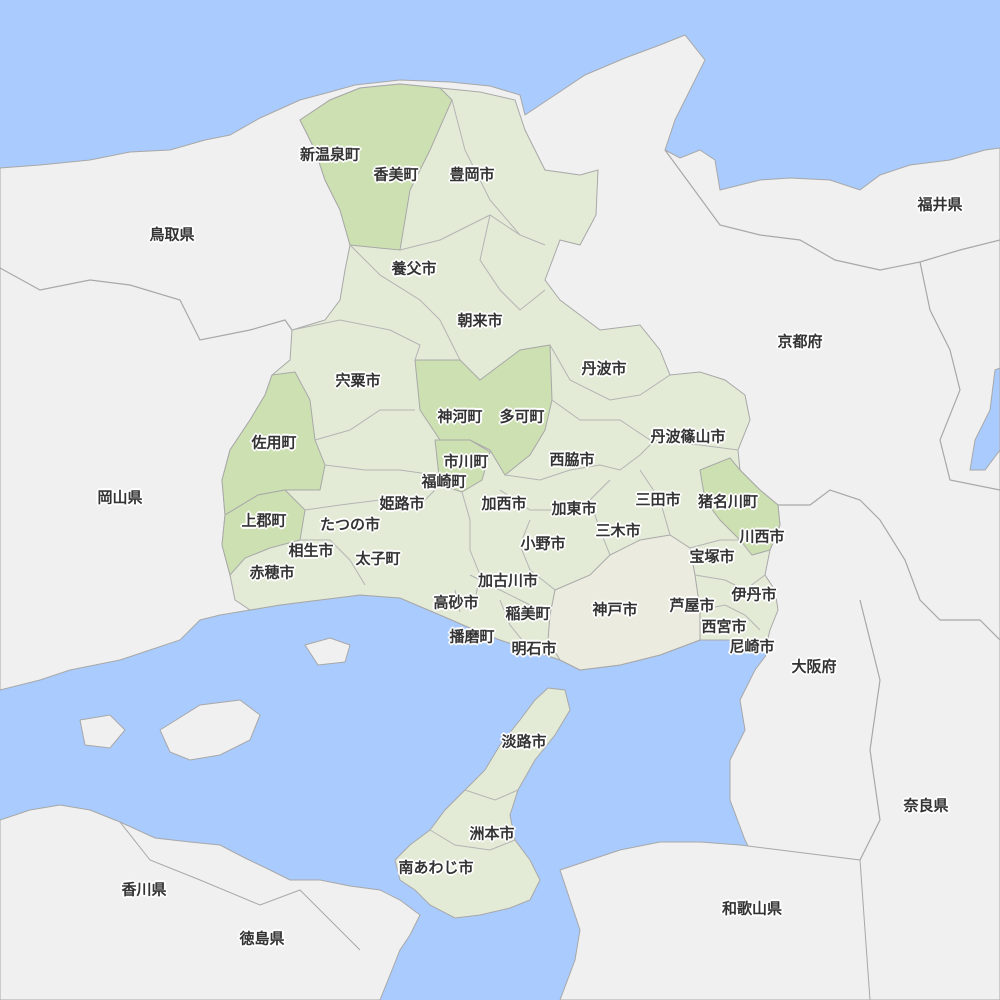  What do you see at coordinates (264, 520) in the screenshot?
I see `label-kamigori: 上郡町` at bounding box center [264, 520].